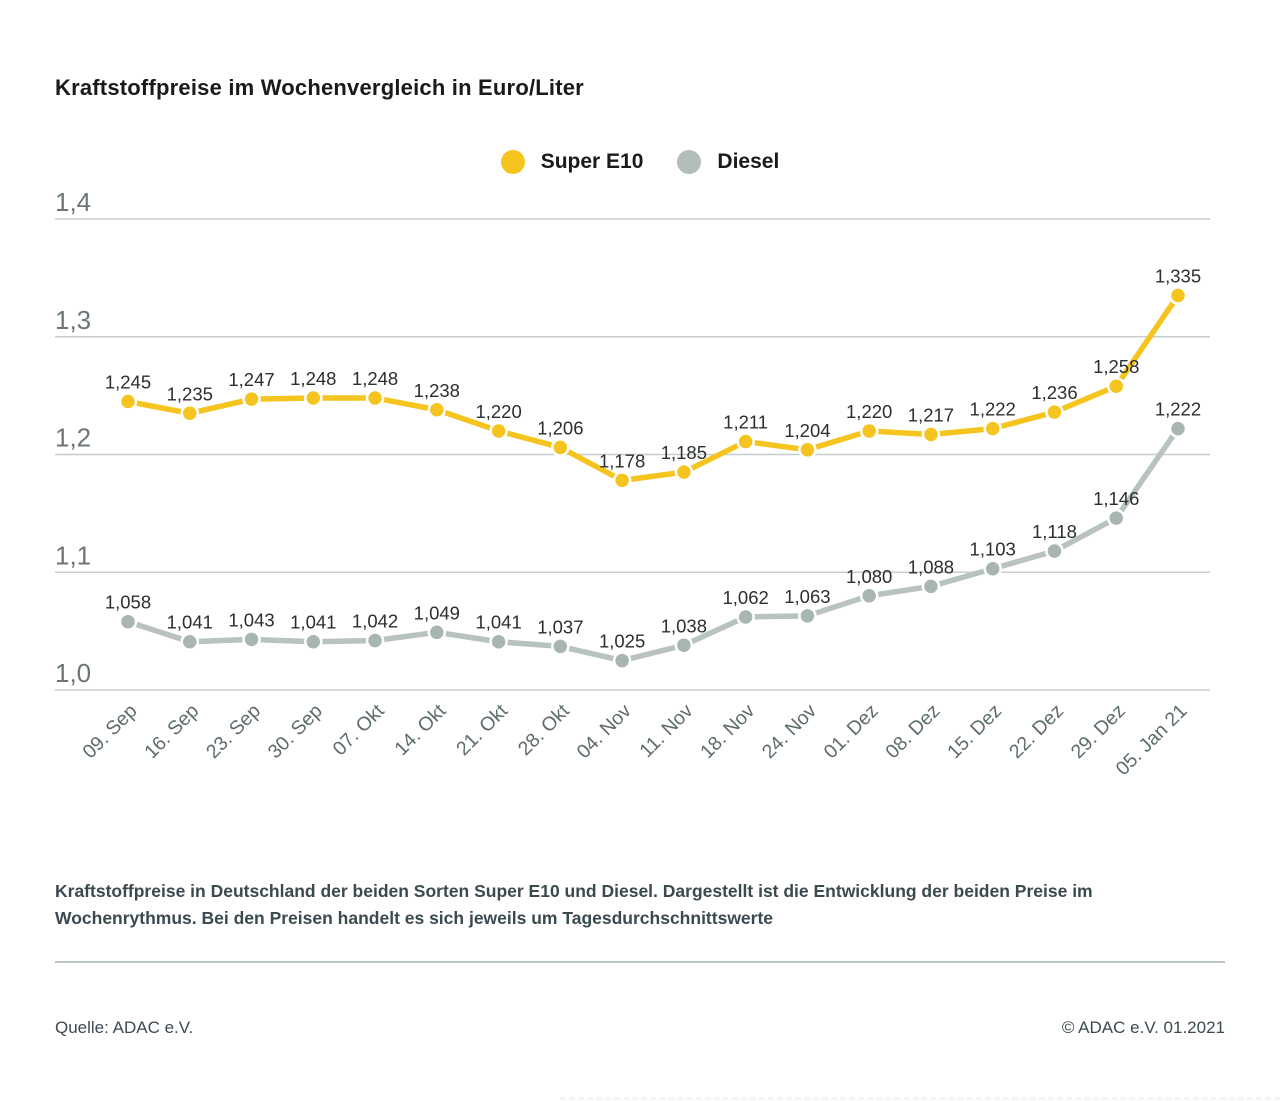 This screenshot has width=1280, height=1101. What do you see at coordinates (1054, 531) in the screenshot?
I see `value-label-diesel: 1,118` at bounding box center [1054, 531].